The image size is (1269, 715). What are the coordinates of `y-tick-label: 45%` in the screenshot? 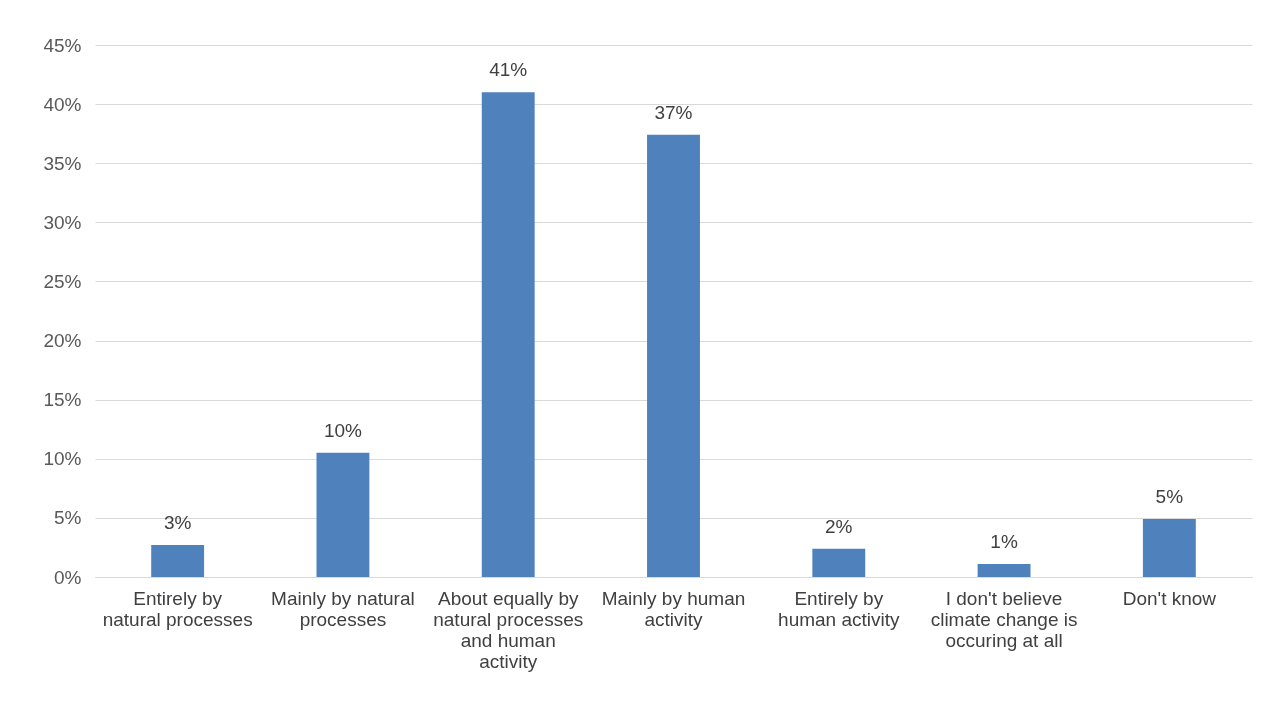 It's located at (62, 45).